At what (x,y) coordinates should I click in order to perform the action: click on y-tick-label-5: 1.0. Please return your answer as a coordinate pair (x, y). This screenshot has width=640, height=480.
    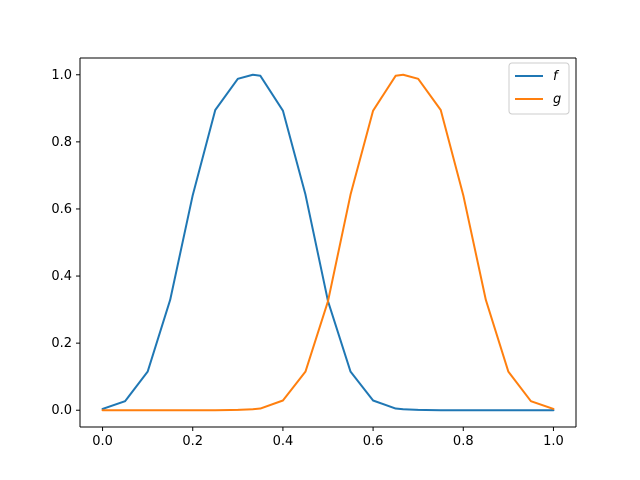
    Looking at the image, I should click on (61, 75).